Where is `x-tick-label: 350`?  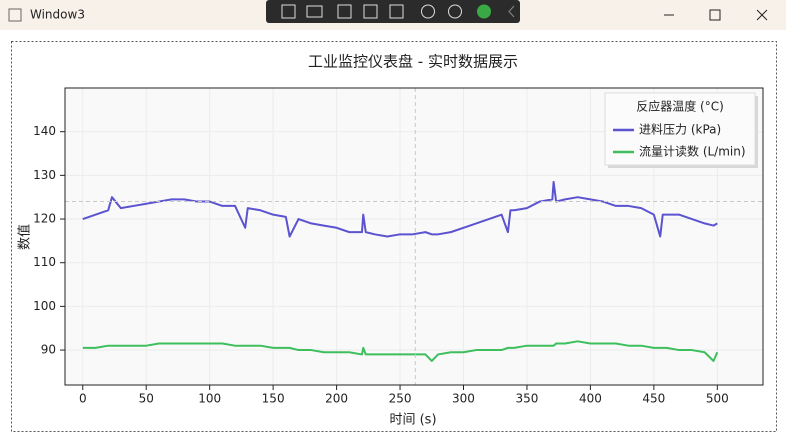
x-tick-label: 350 is located at coordinates (526, 399).